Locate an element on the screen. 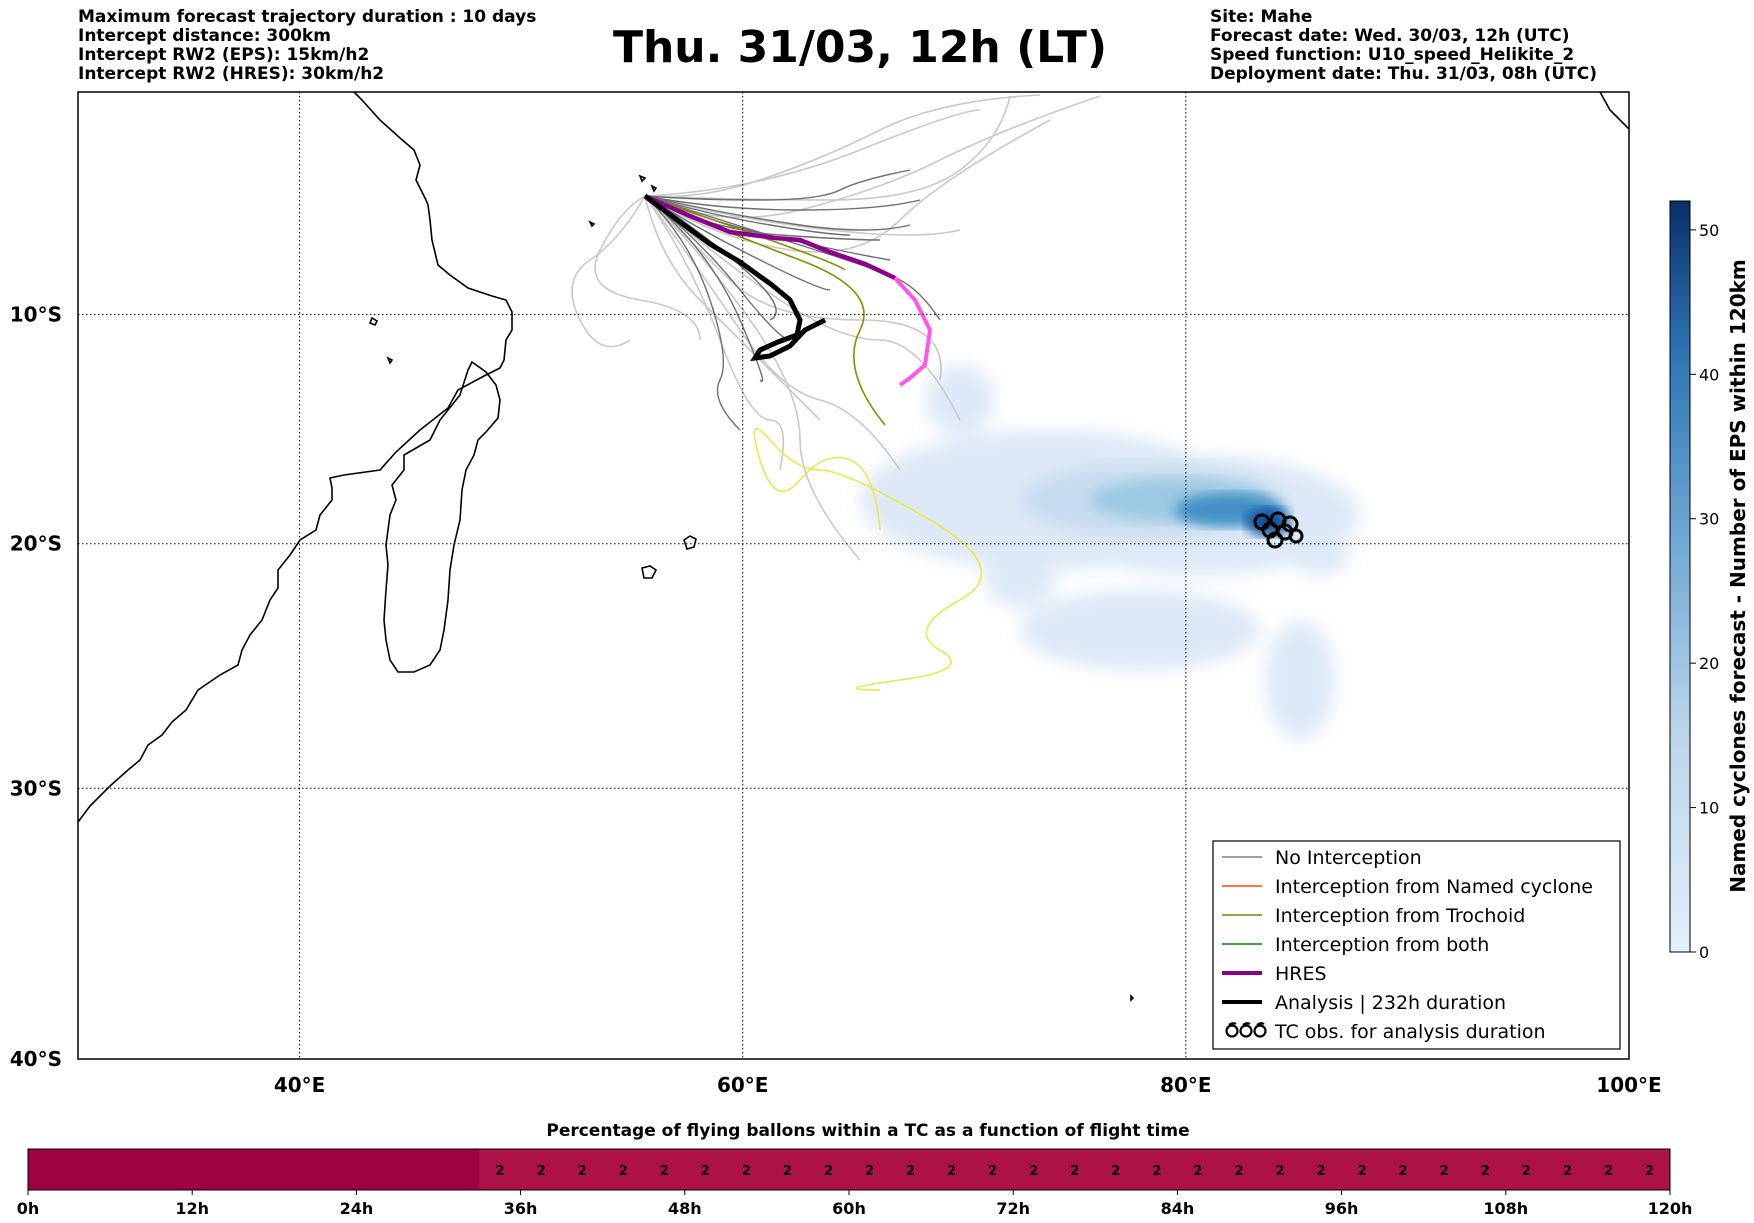  colorbar-tick-label: 0 is located at coordinates (1704, 952).